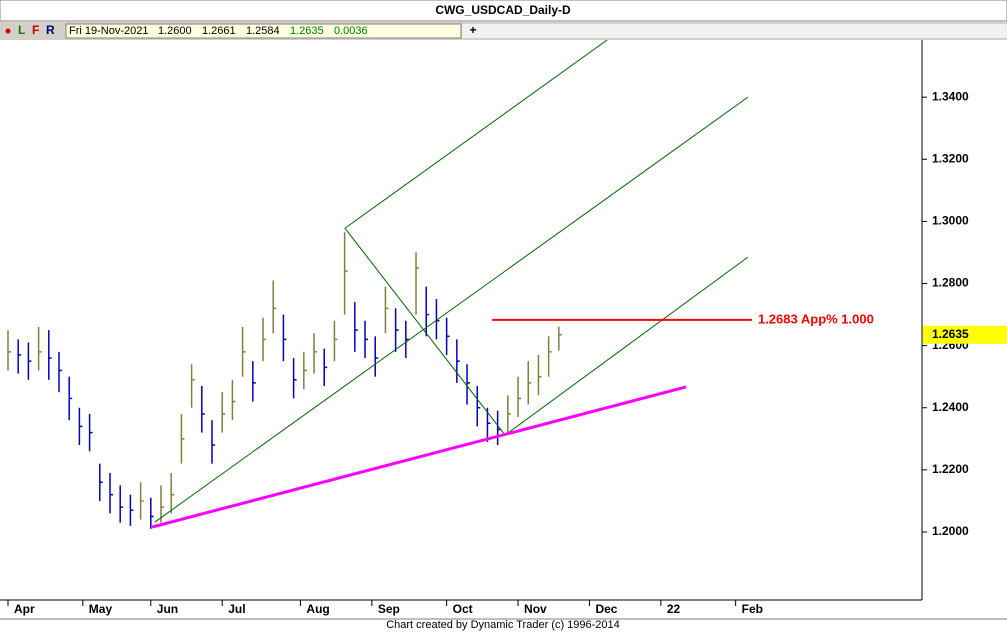 This screenshot has width=1007, height=637. Describe the element at coordinates (50, 30) in the screenshot. I see `toolbar-button: R` at that location.